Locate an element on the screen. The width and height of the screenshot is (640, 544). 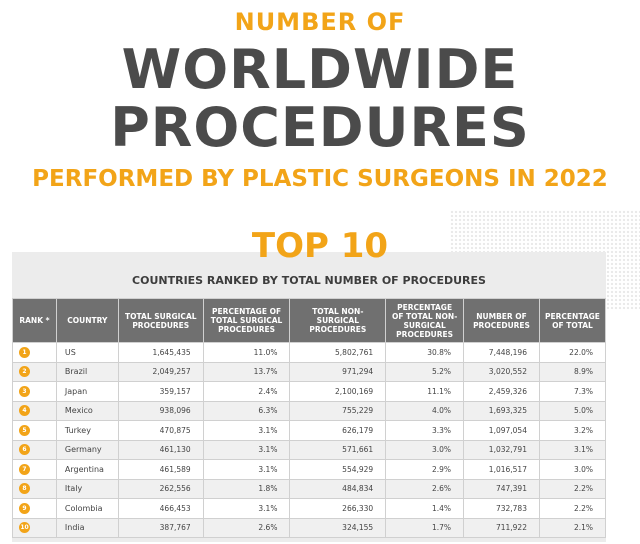
value-cell: 938,096 is located at coordinates (160, 410).